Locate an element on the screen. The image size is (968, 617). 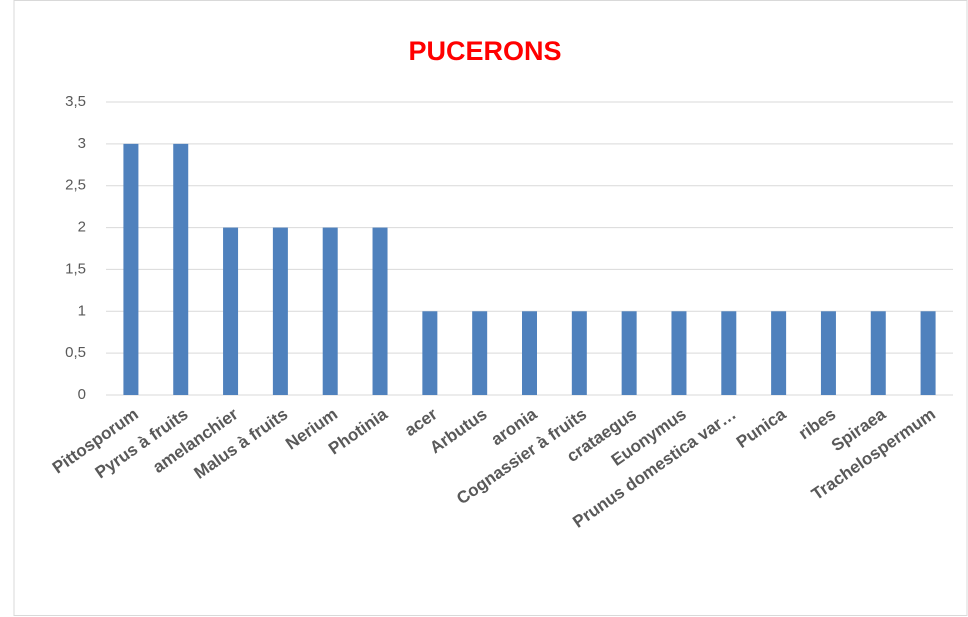
y-tick-label: 2,5 is located at coordinates (75, 185).